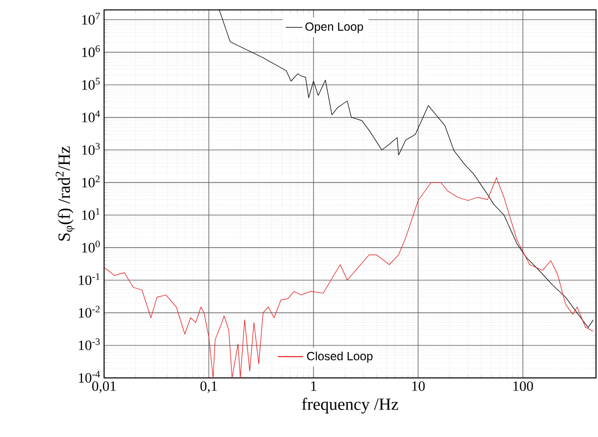 This screenshot has width=598, height=437. I want to click on y-tick-label: 10$^{3}$, so click(91, 148).